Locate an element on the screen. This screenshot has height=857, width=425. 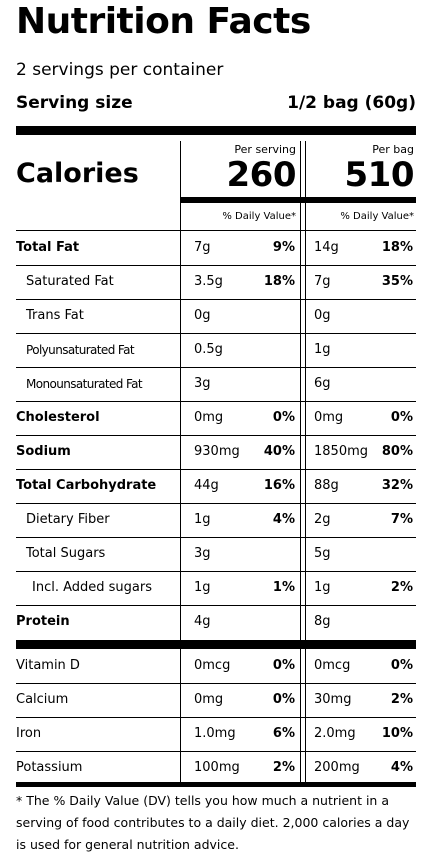
bag-amount: 6g is located at coordinates (322, 383).